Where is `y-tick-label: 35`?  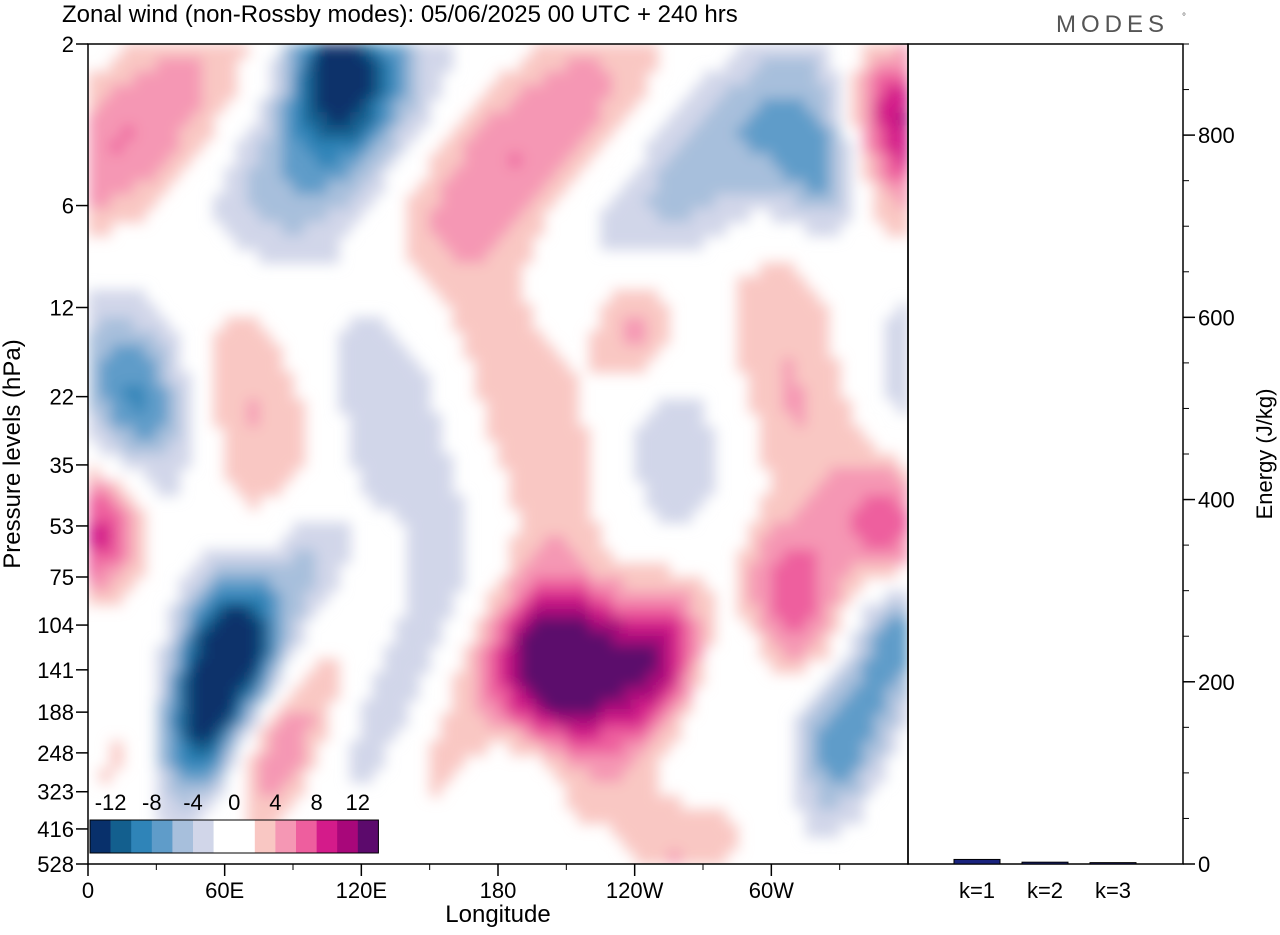 y-tick-label: 35 is located at coordinates (62, 465).